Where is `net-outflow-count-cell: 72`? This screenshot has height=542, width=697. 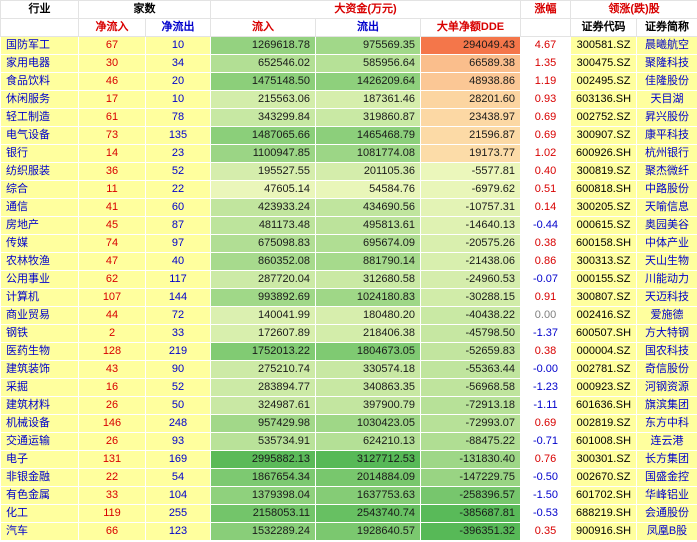 net-outflow-count-cell: 72 is located at coordinates (178, 315).